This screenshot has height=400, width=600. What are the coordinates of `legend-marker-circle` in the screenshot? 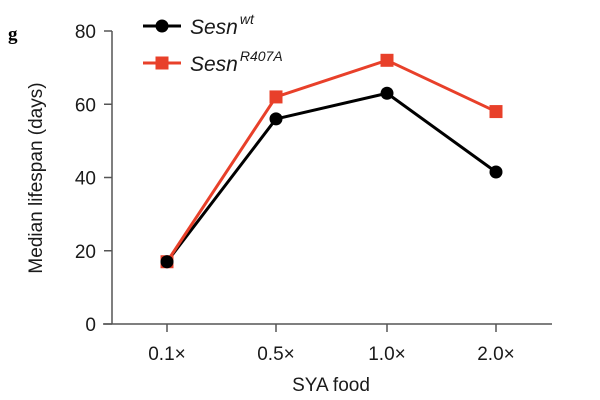 It's located at (162, 26).